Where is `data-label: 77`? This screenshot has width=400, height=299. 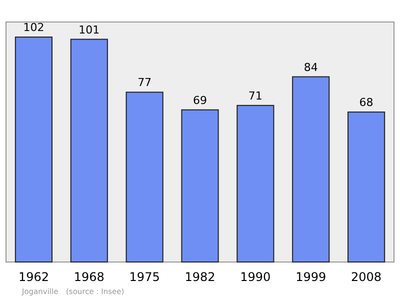
data-label: 77 is located at coordinates (145, 83).